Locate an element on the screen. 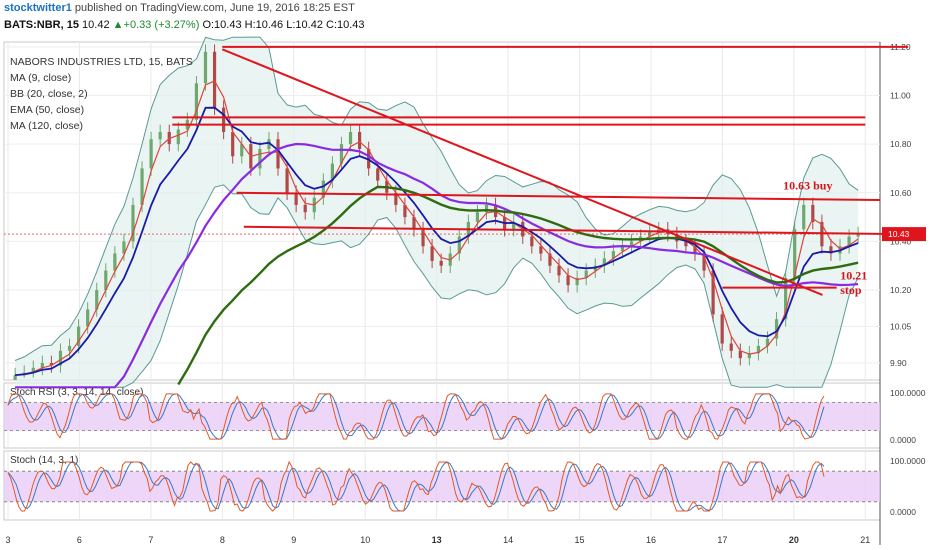  last-price-tag is located at coordinates (904, 234).